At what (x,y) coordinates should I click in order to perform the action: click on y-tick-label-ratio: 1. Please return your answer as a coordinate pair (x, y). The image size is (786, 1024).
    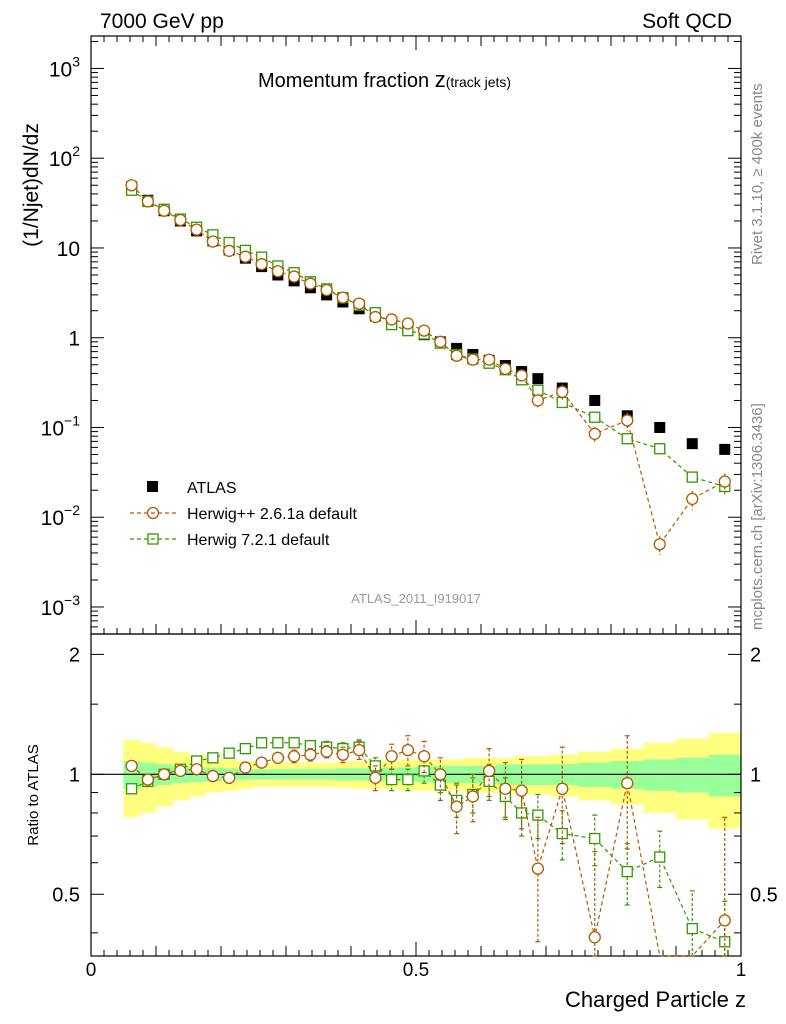
    Looking at the image, I should click on (74, 775).